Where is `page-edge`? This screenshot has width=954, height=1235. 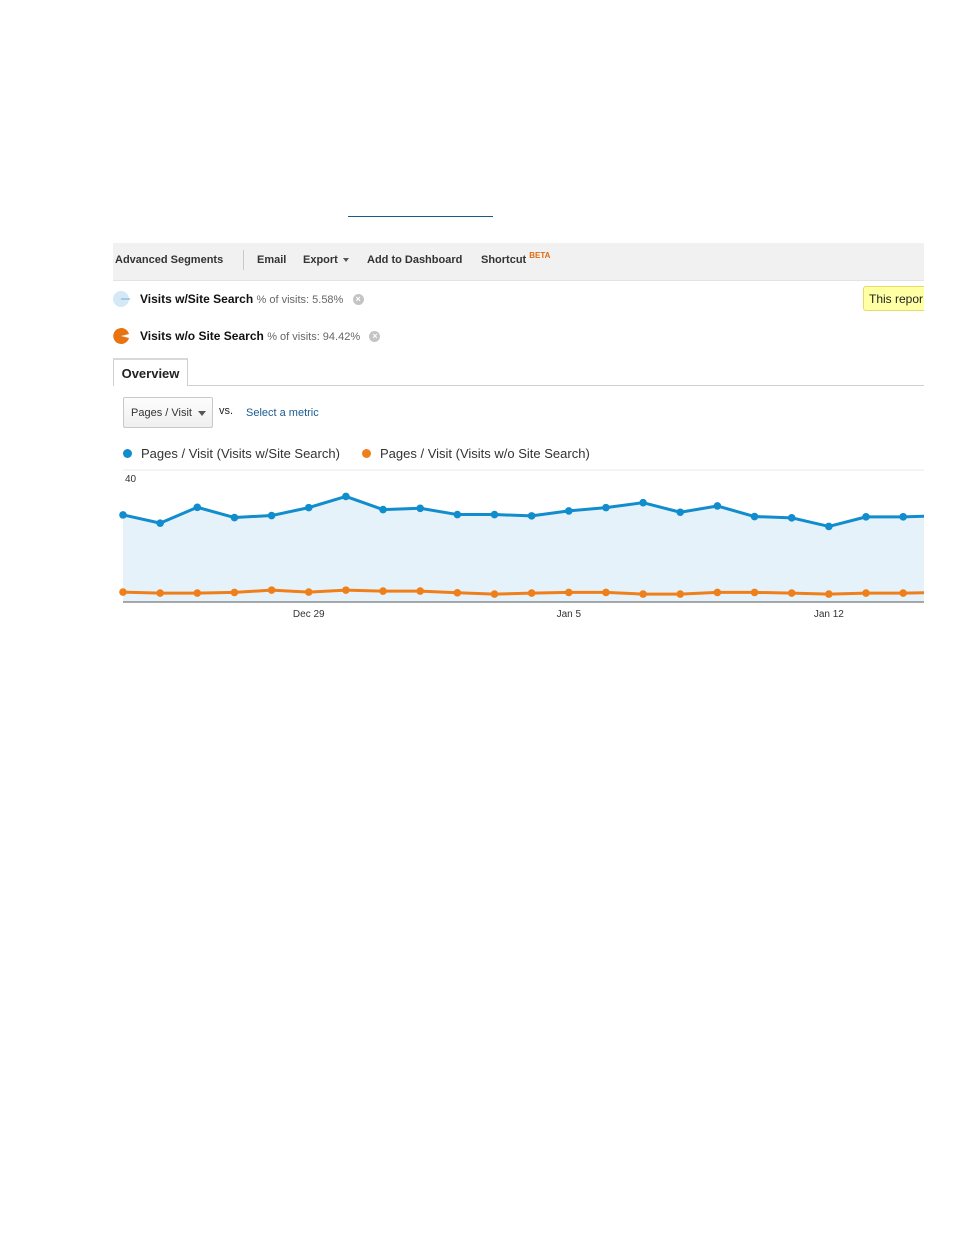 page-edge is located at coordinates (939, 300).